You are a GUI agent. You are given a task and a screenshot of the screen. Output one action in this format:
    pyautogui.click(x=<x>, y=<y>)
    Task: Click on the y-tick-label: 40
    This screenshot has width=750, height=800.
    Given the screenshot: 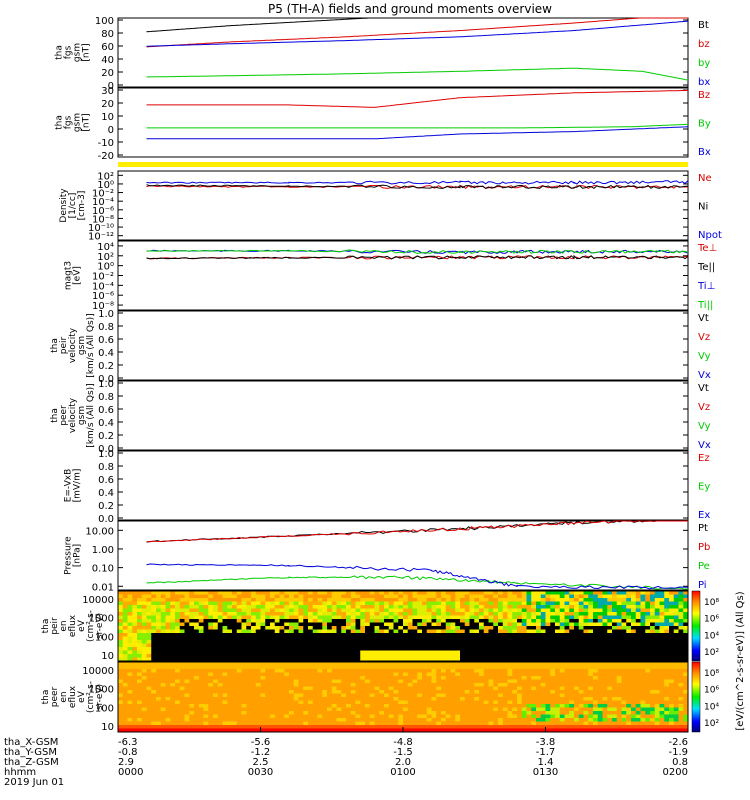 What is the action you would take?
    pyautogui.click(x=107, y=60)
    